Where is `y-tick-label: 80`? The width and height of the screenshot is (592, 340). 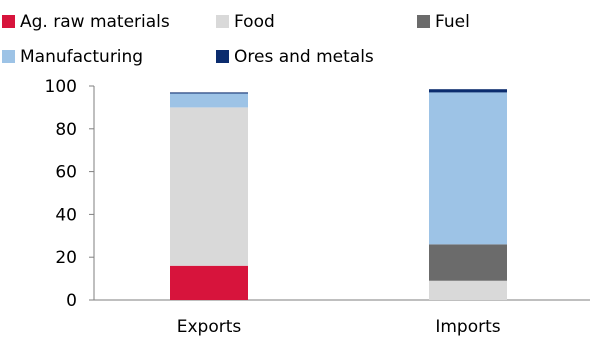 y-tick-label: 80 is located at coordinates (66, 130).